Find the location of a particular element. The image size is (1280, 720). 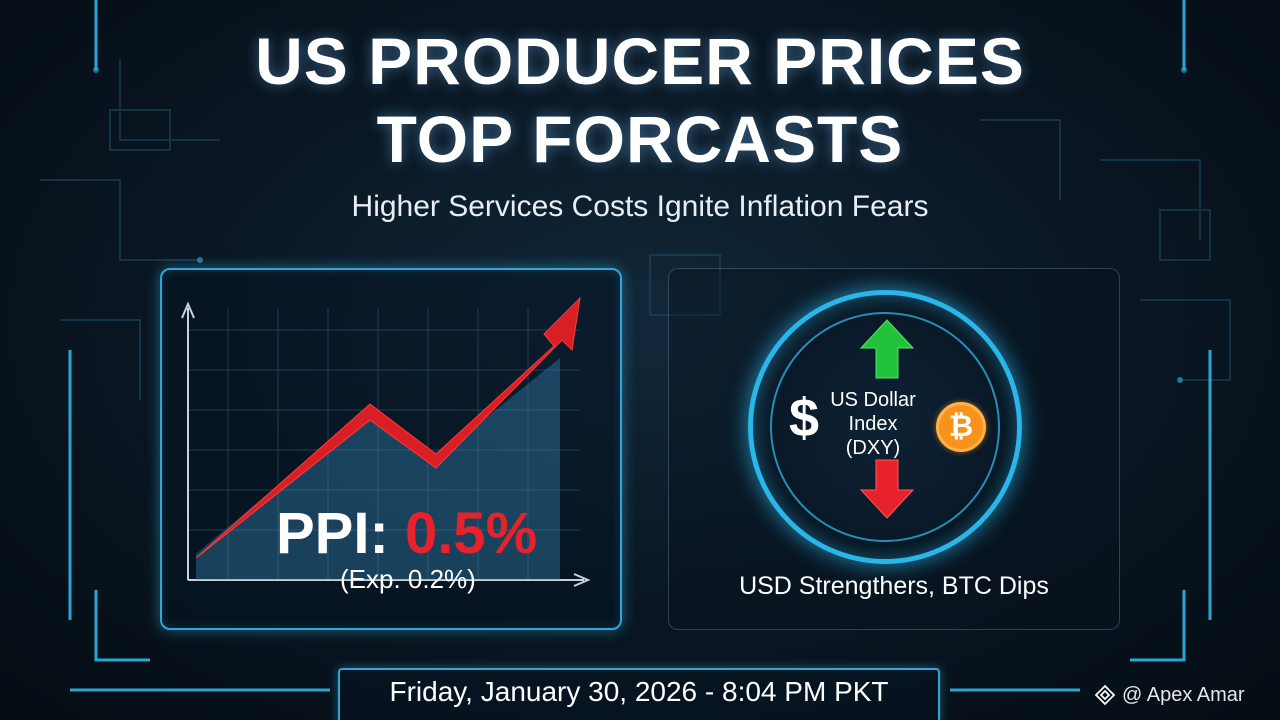

watermark: @ Apex Amar is located at coordinates (1169, 695).